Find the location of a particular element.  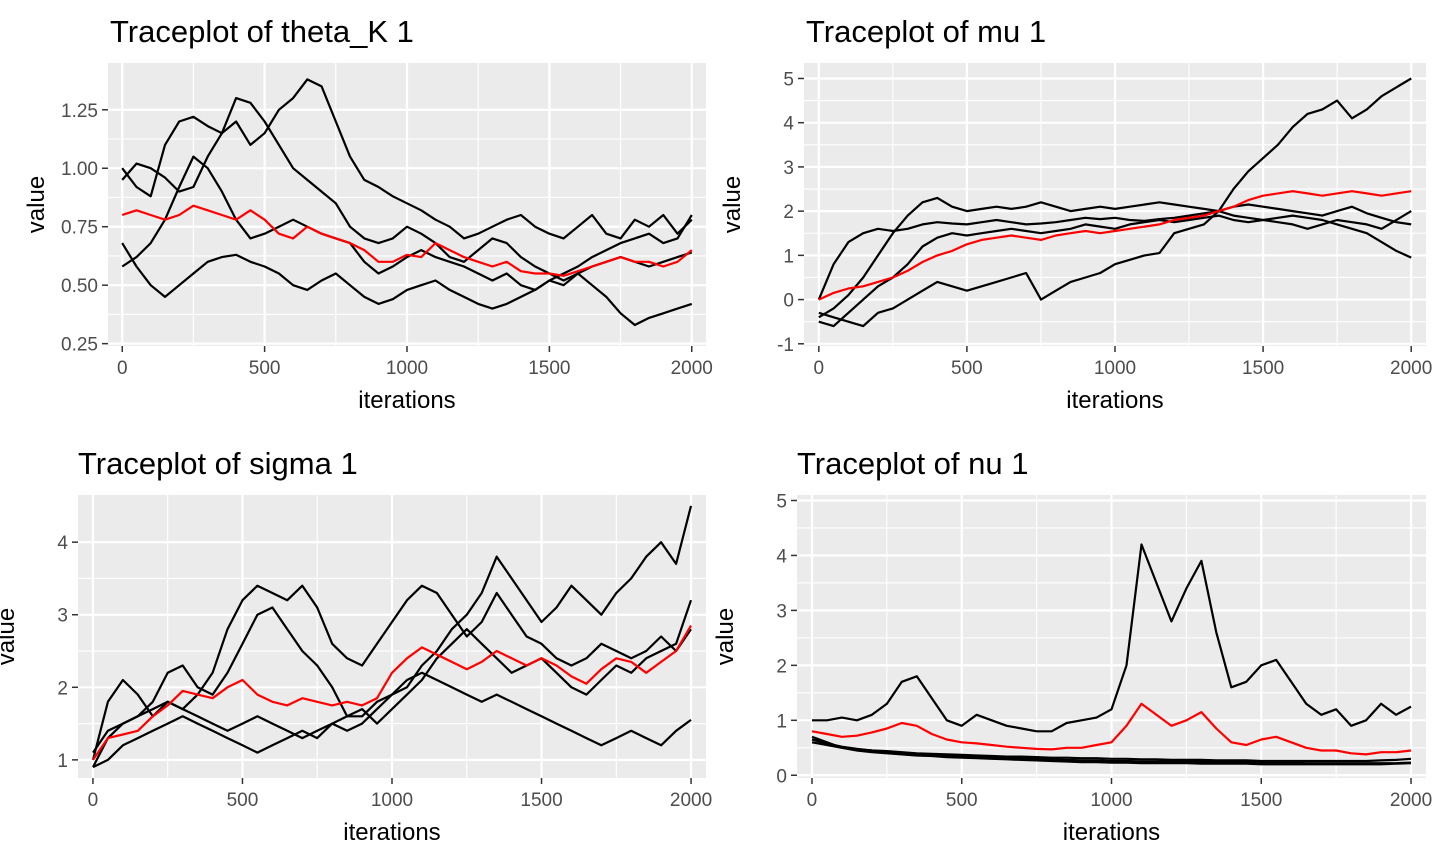

chart-title: Traceplot of nu 1 is located at coordinates (913, 463).